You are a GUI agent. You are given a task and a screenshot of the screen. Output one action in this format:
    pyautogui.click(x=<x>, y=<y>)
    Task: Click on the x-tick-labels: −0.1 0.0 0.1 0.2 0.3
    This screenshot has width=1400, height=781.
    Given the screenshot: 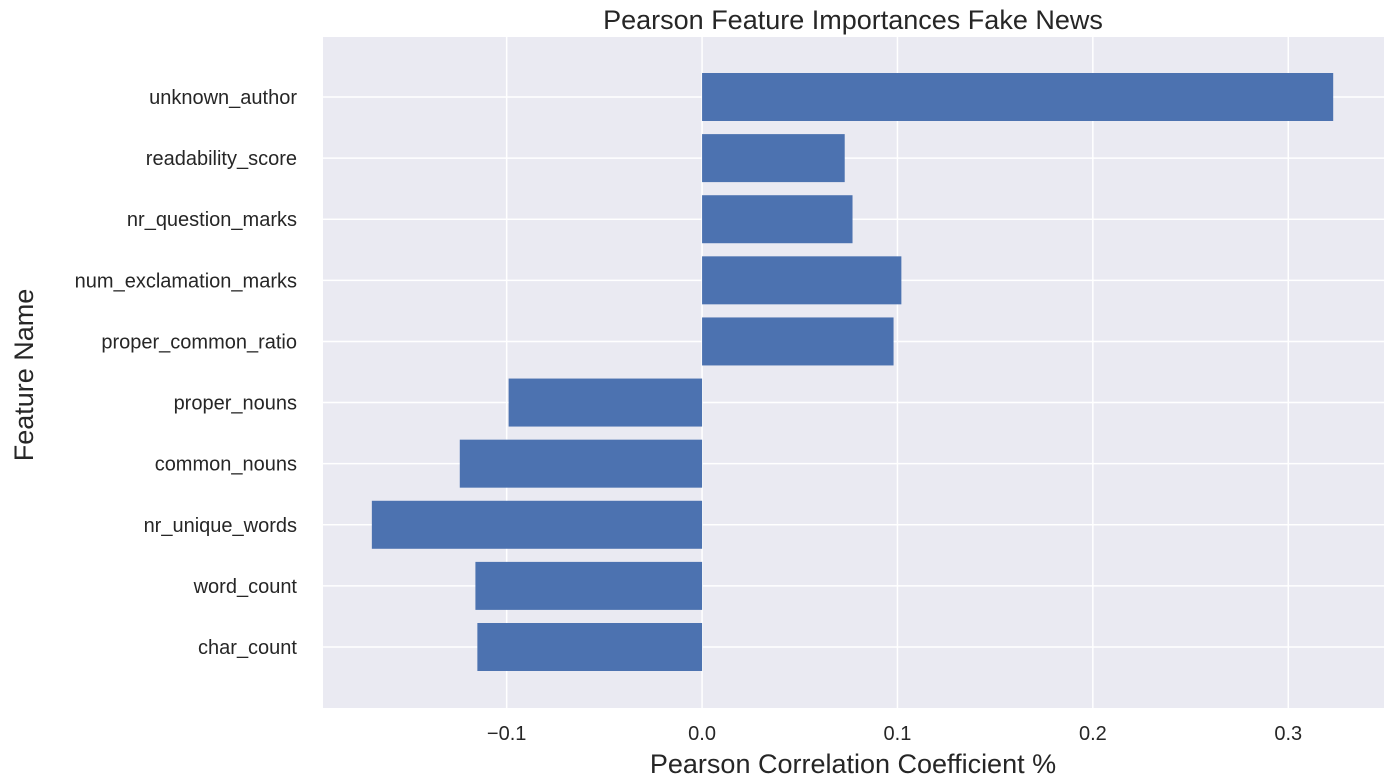 What is the action you would take?
    pyautogui.click(x=894, y=734)
    